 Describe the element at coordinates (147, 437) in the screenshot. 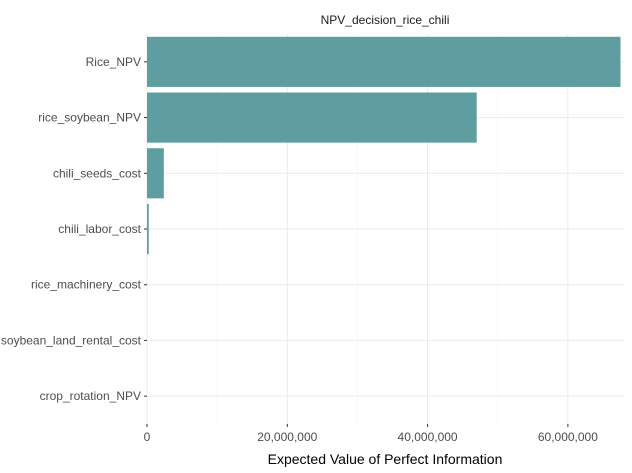

I see `x-tick-label: 0` at that location.